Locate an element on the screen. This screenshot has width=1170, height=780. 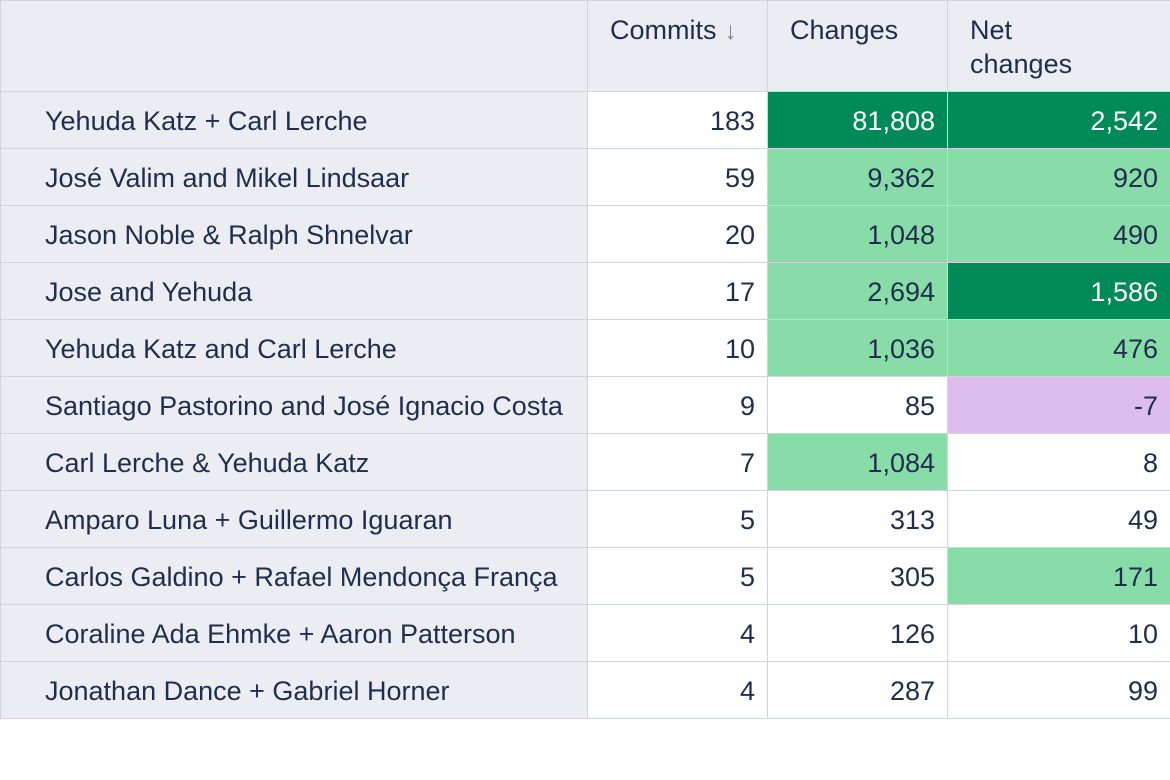
table-row: Jose and Yehuda 17 2,694 1,586 is located at coordinates (585, 291).